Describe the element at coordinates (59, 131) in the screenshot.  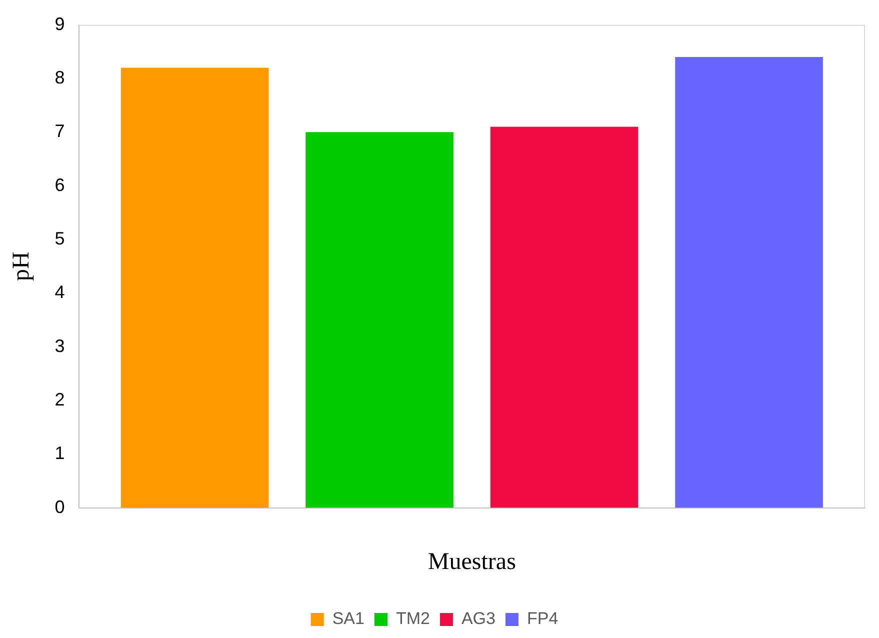
I see `y-tick-label: 7` at that location.